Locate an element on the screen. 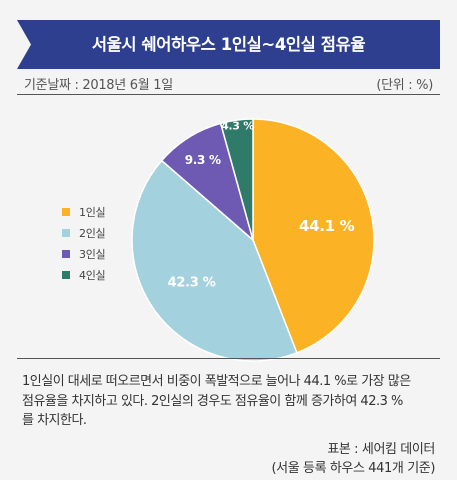 This screenshot has height=480, width=457. legend-label-4: 4인실 is located at coordinates (92, 275).